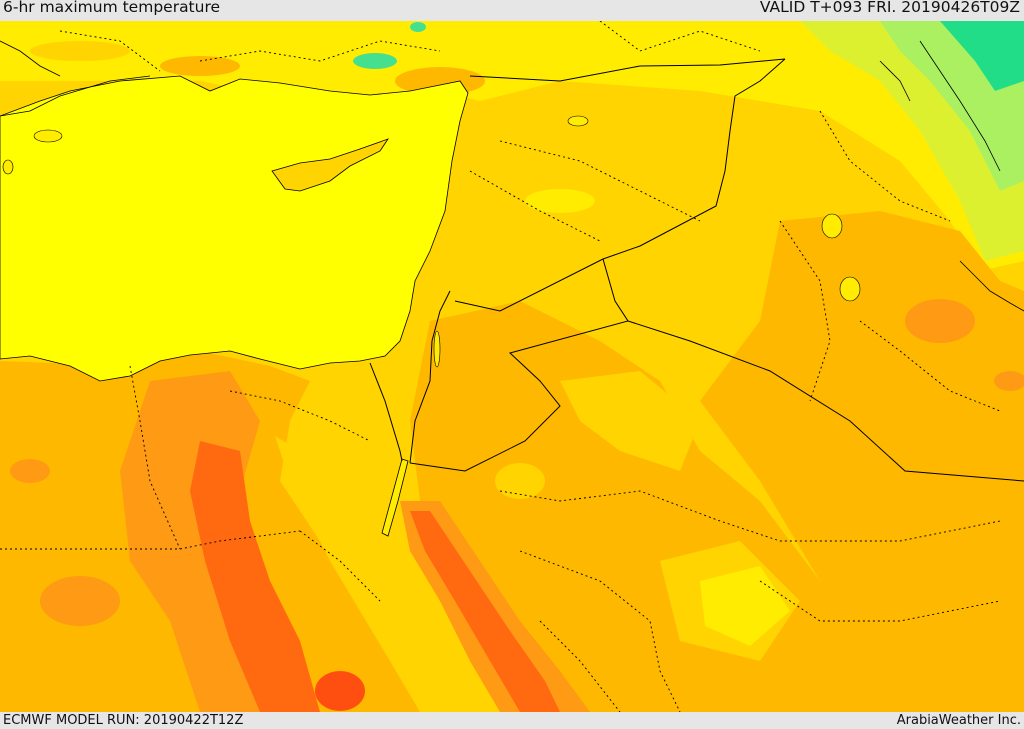  Describe the element at coordinates (437, 349) in the screenshot. I see `dead-sea` at that location.